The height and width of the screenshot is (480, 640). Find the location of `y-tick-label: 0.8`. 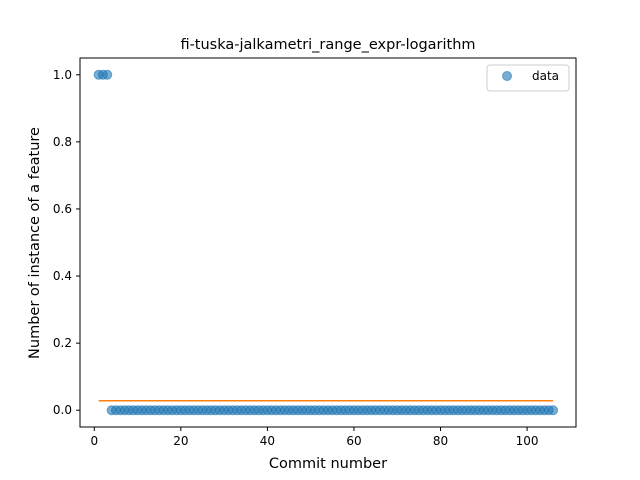

y-tick-label: 0.8 is located at coordinates (62, 142).